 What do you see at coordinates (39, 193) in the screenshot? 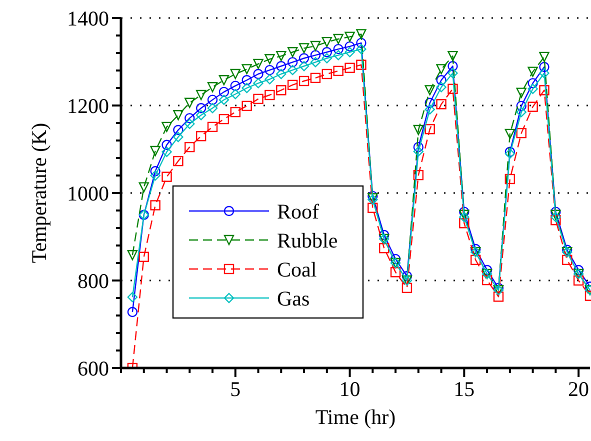
I see `y-axis-title: Temperature (K)` at bounding box center [39, 193].